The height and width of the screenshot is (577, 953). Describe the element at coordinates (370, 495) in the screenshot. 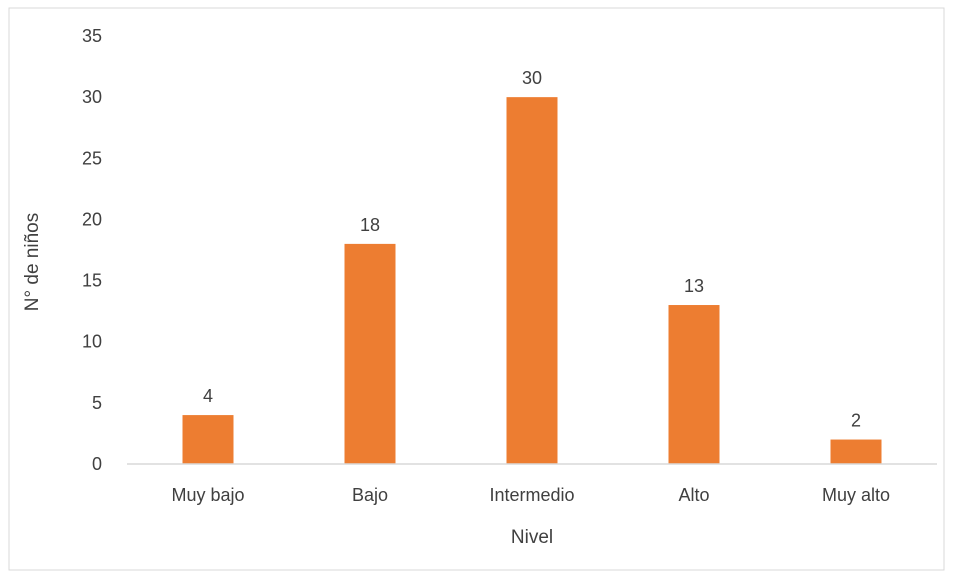

I see `x-tick-label: Bajo` at that location.